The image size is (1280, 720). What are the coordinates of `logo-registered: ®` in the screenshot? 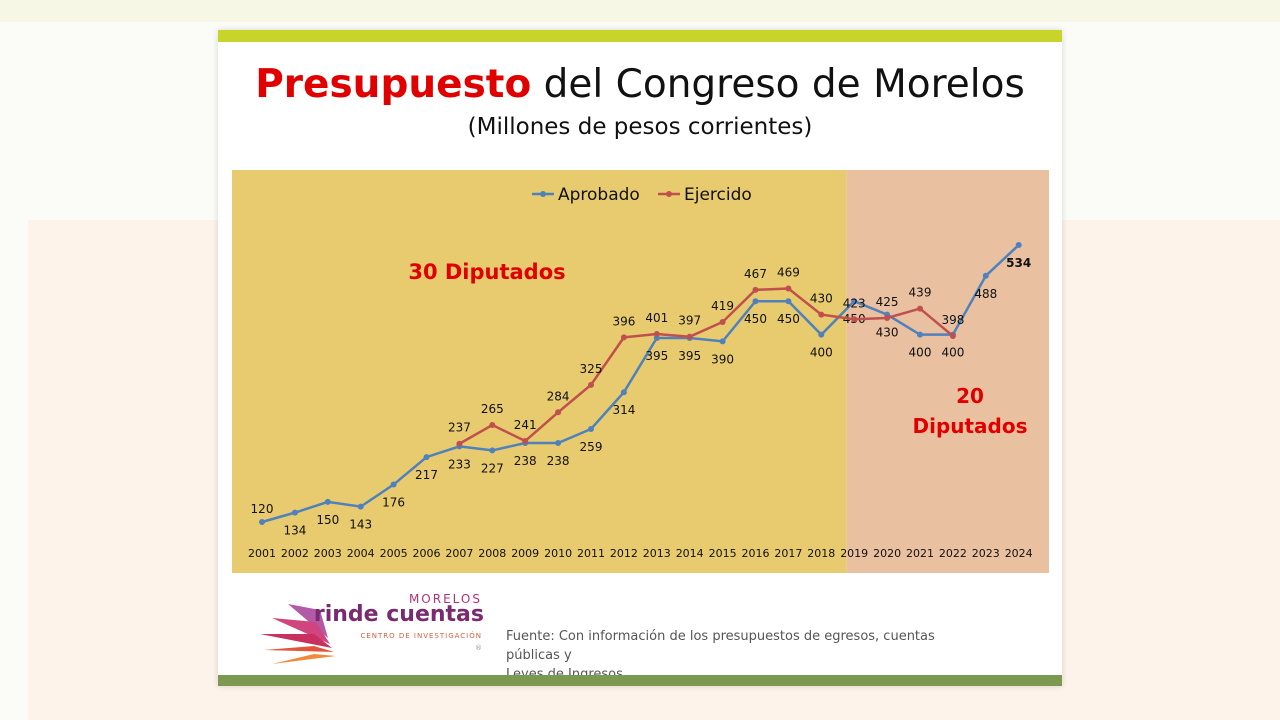 It's located at (478, 648).